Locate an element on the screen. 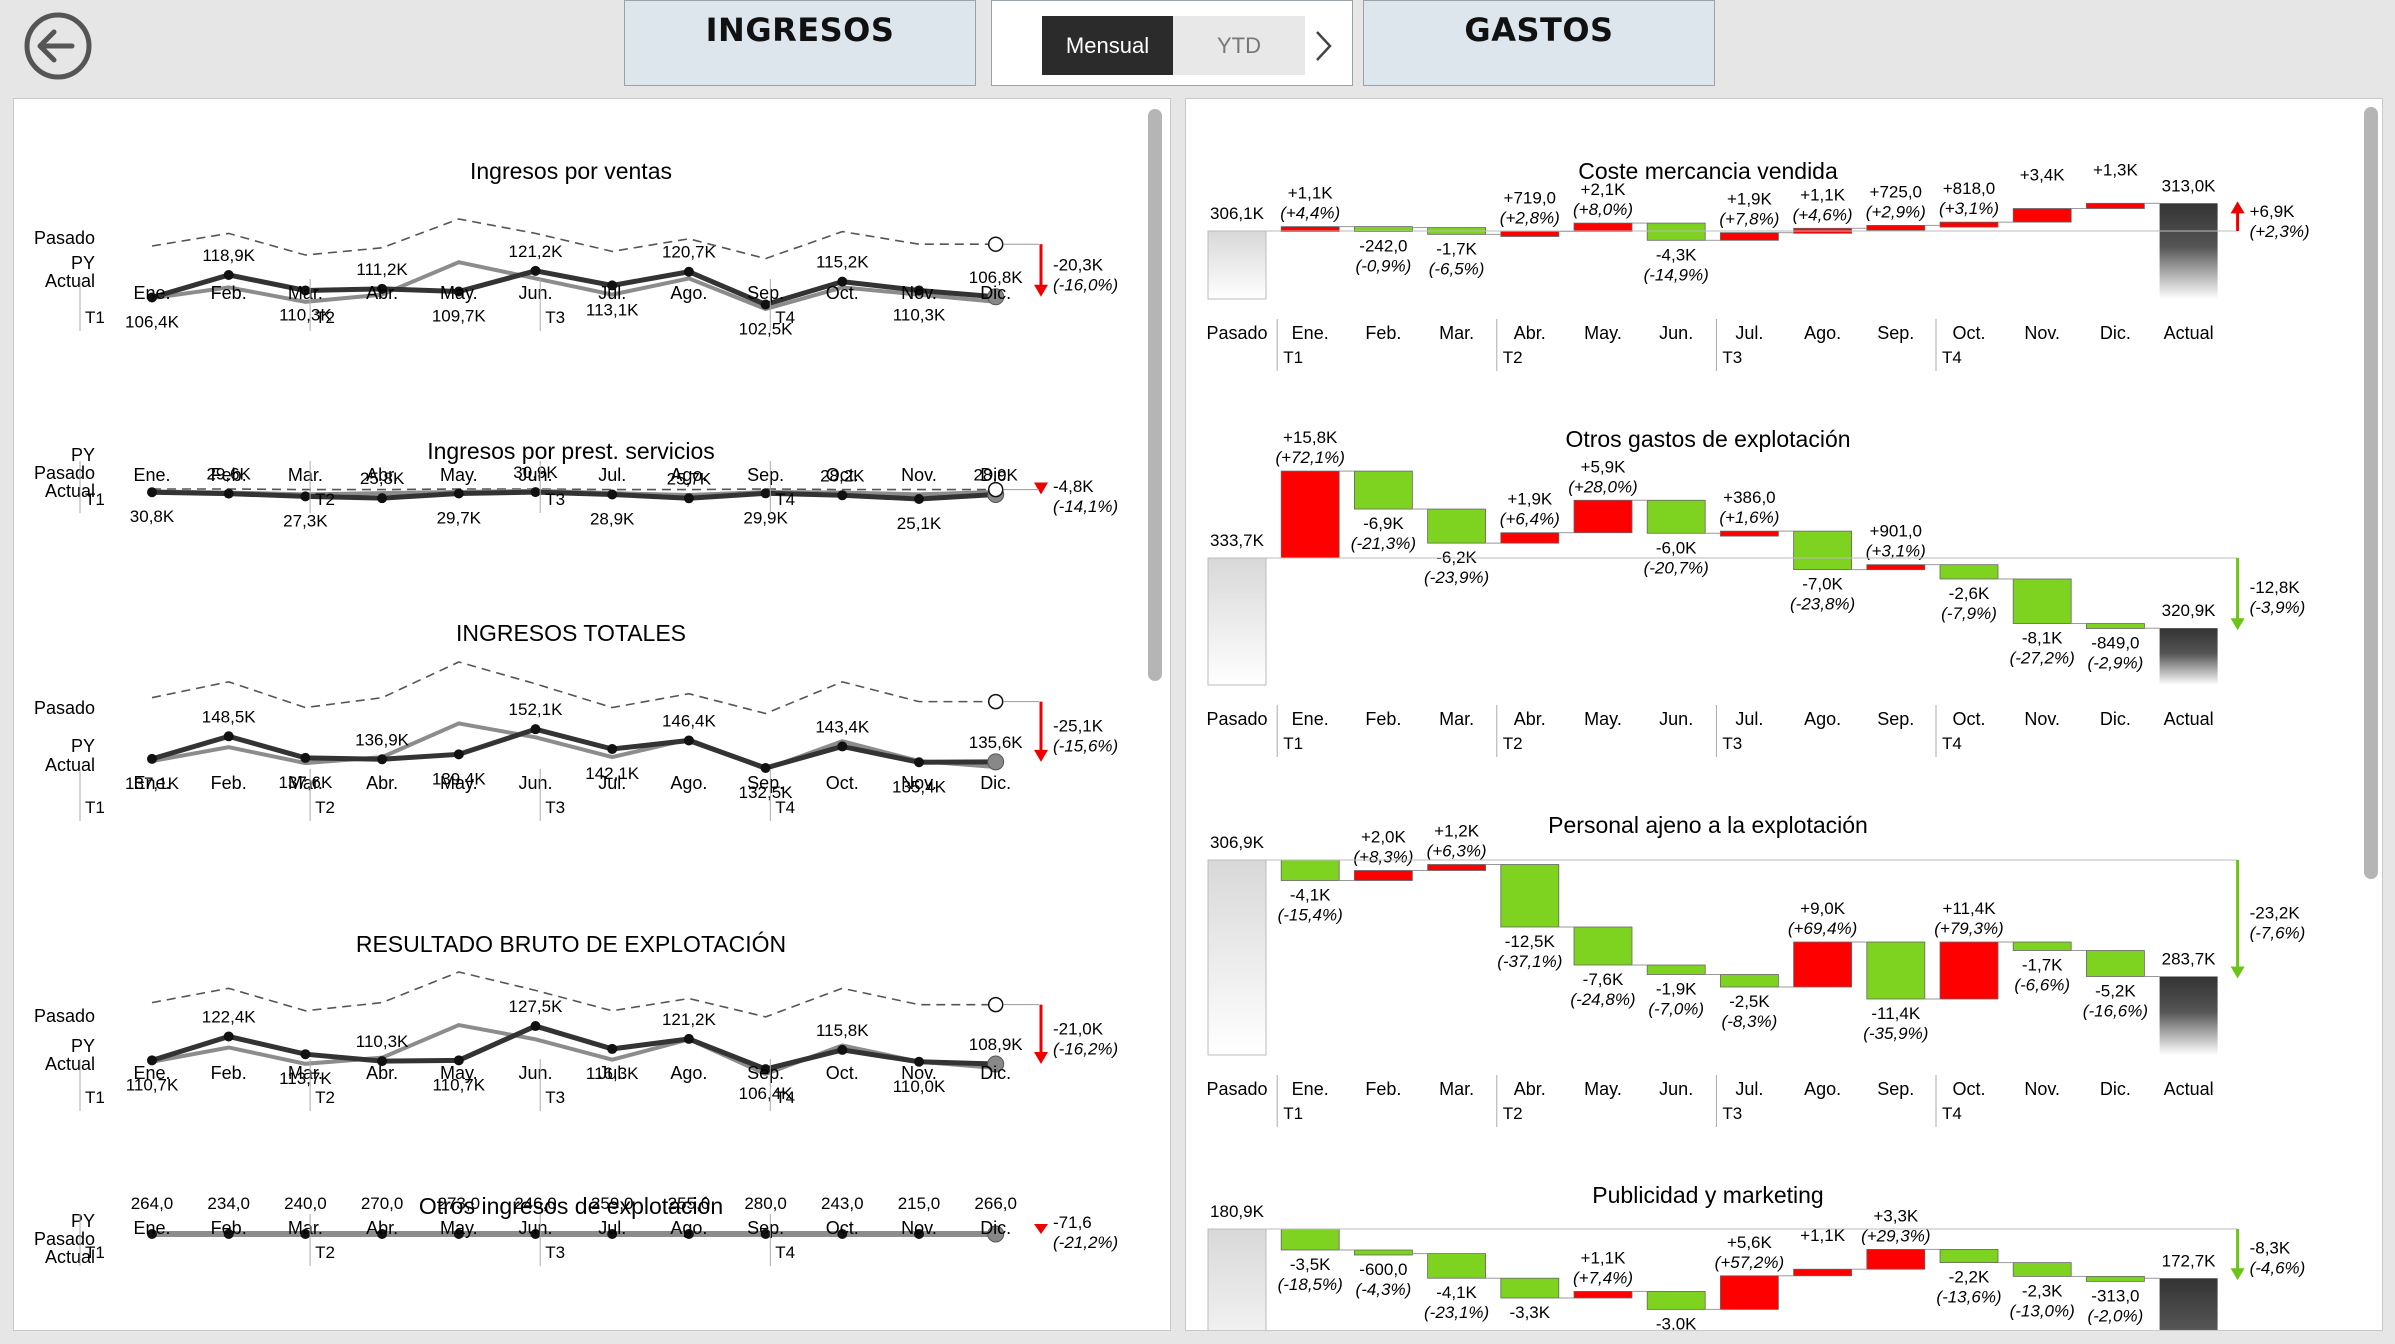 The width and height of the screenshot is (2395, 1344). ingresos-label: INGRESOS is located at coordinates (800, 30).